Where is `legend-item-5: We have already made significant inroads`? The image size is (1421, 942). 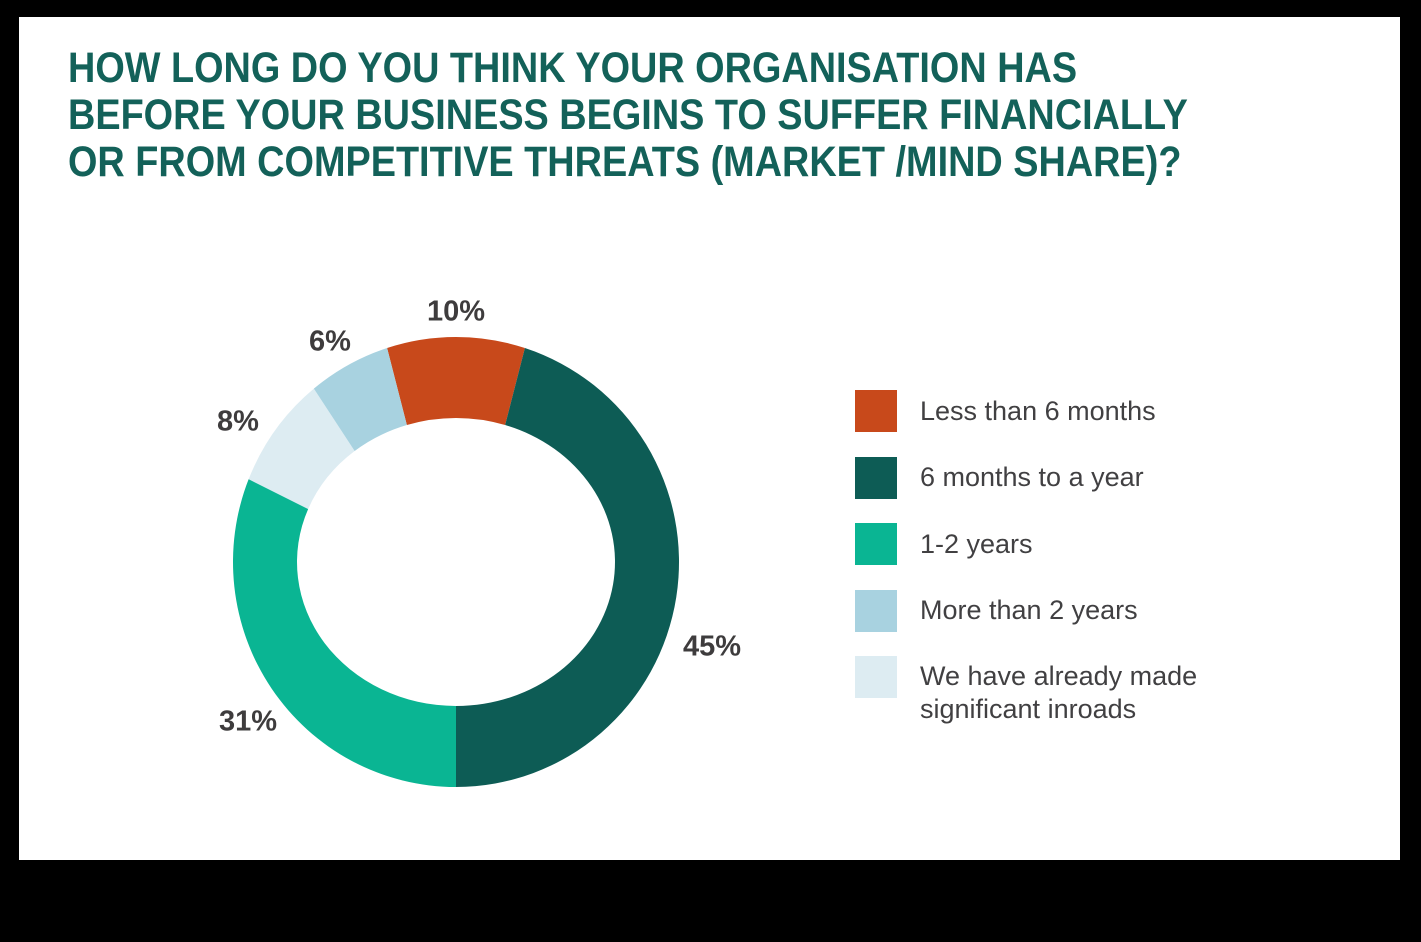
legend-item-5: We have already made significant inroads is located at coordinates (1032, 691).